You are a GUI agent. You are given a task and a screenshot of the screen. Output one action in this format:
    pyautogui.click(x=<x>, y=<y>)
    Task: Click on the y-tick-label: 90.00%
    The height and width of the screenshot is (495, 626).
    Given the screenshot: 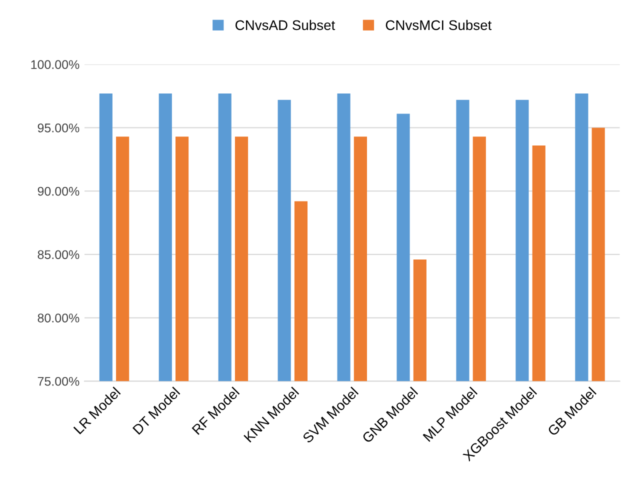 What is the action you would take?
    pyautogui.click(x=59, y=191)
    